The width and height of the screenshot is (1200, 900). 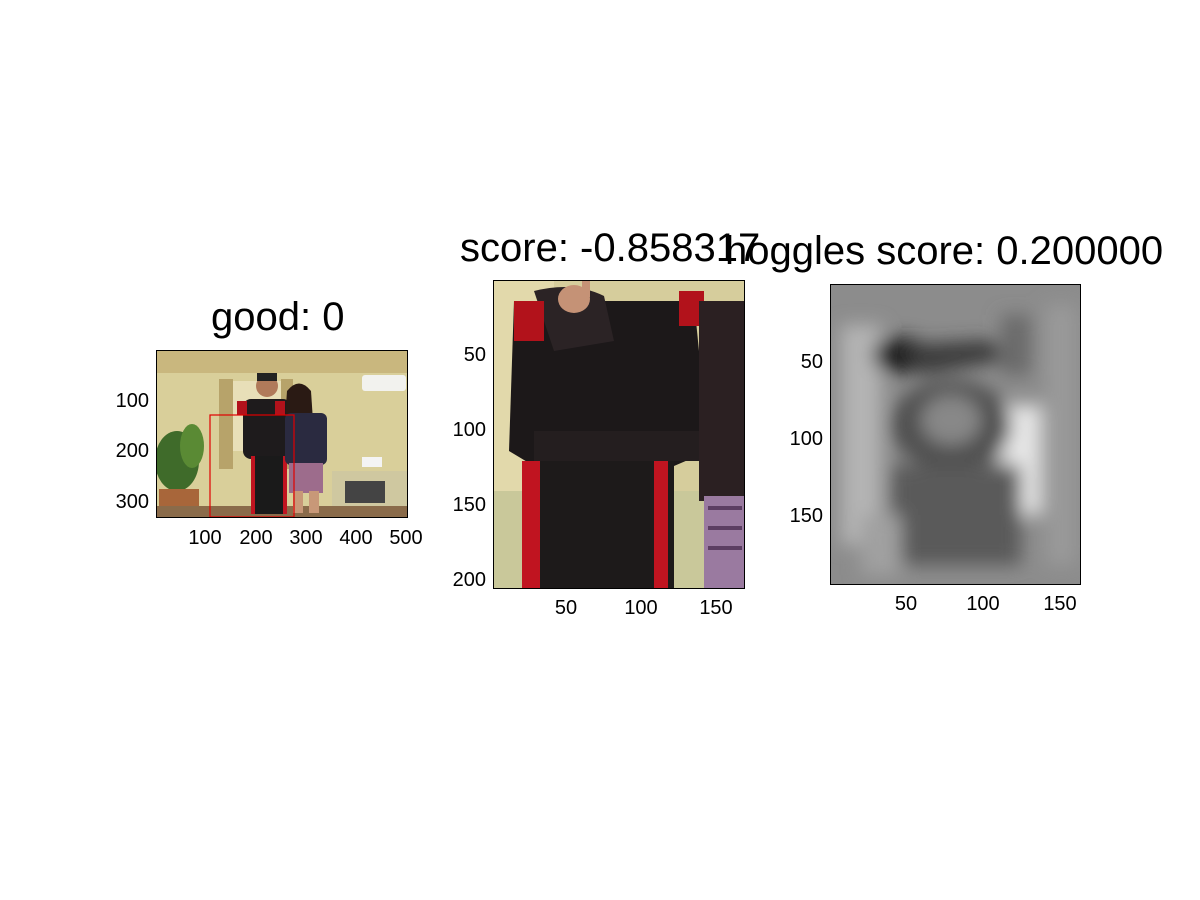 I want to click on y-tick-label: 300, so click(x=132, y=502).